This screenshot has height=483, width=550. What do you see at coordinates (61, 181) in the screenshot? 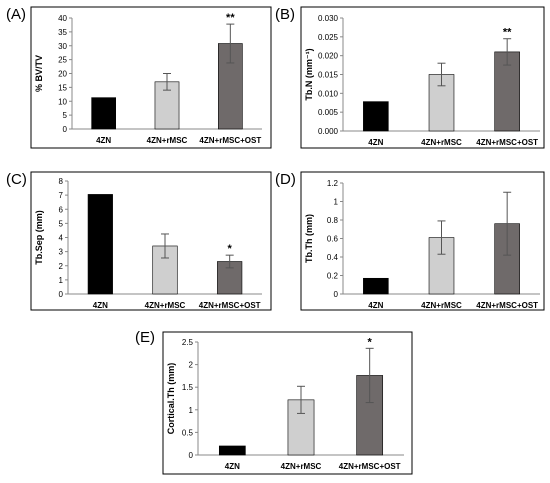
I see `y-tick-label: 8` at bounding box center [61, 181].